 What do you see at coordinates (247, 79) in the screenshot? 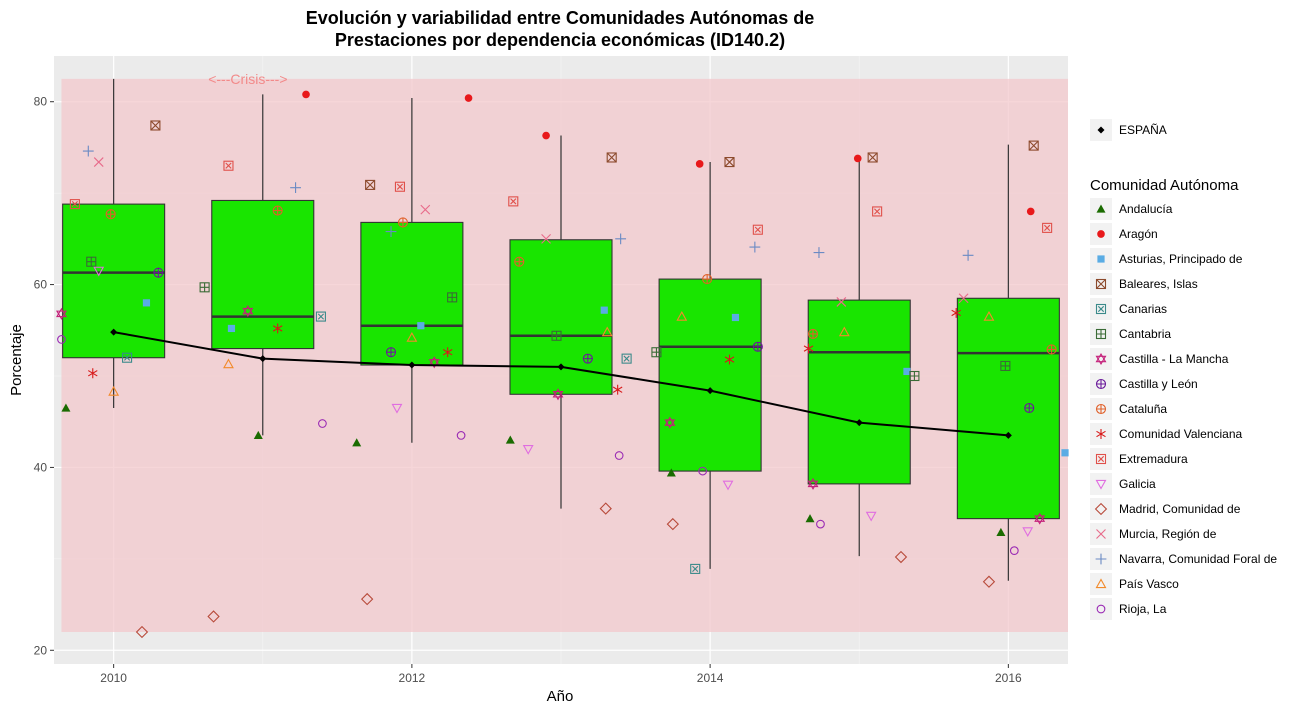
I see `crisis-annotation: <---Crisis--->` at bounding box center [247, 79].